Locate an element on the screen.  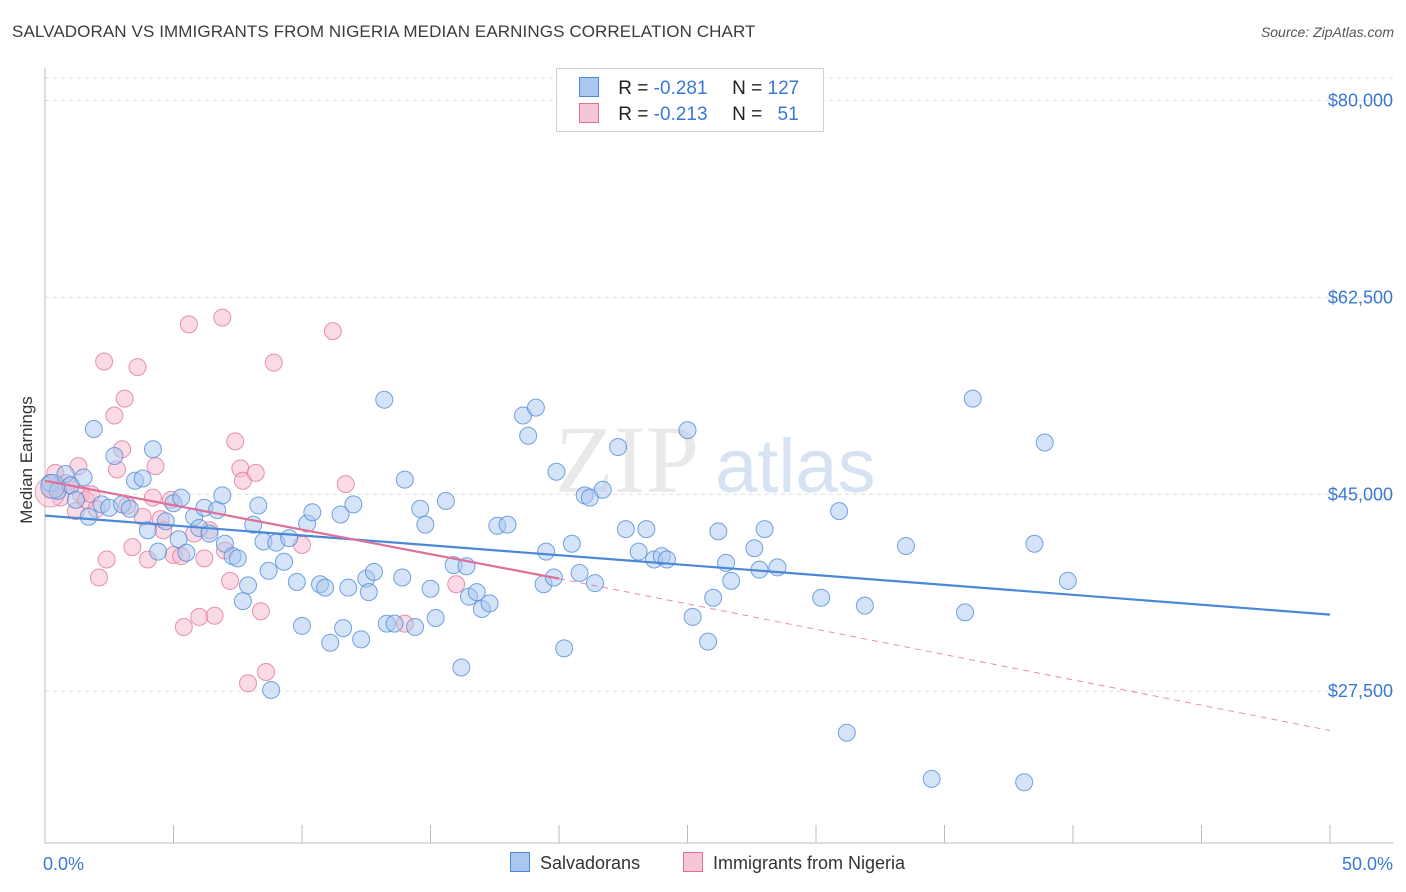
legend-n-label: N = is located at coordinates (747, 114).